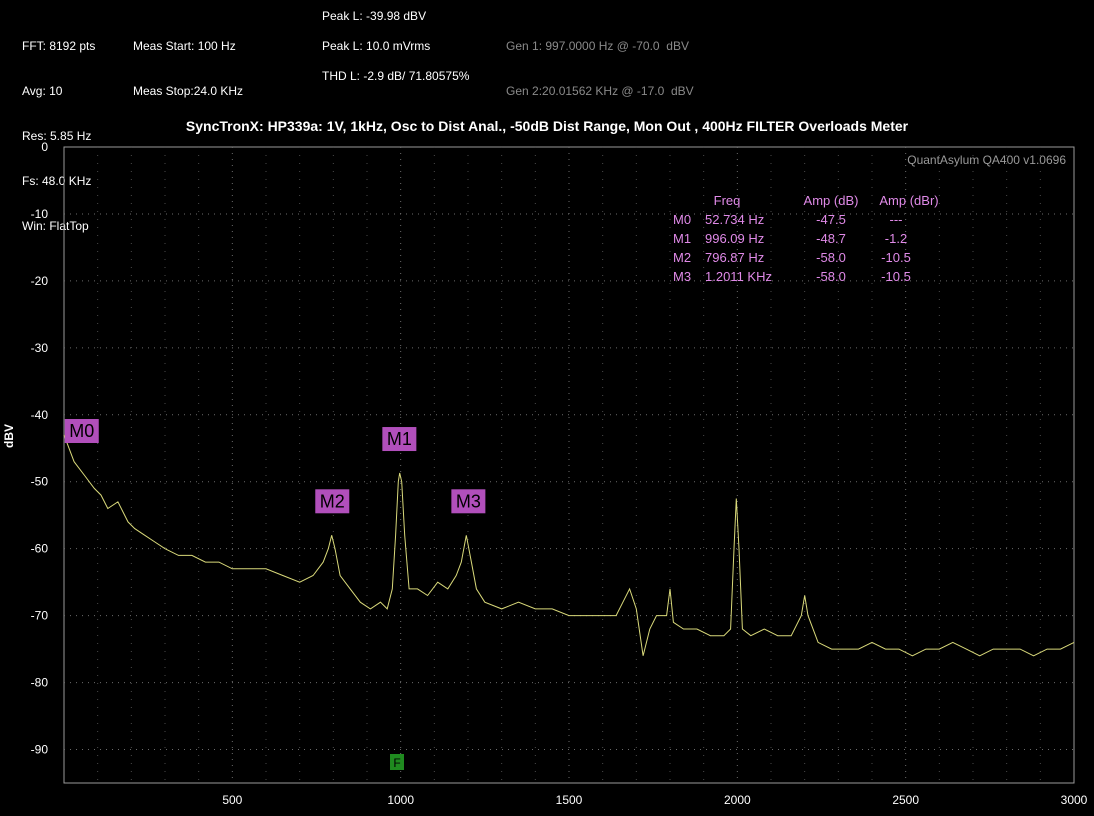 This screenshot has width=1094, height=816. Describe the element at coordinates (232, 800) in the screenshot. I see `x-tick-label: 500` at that location.